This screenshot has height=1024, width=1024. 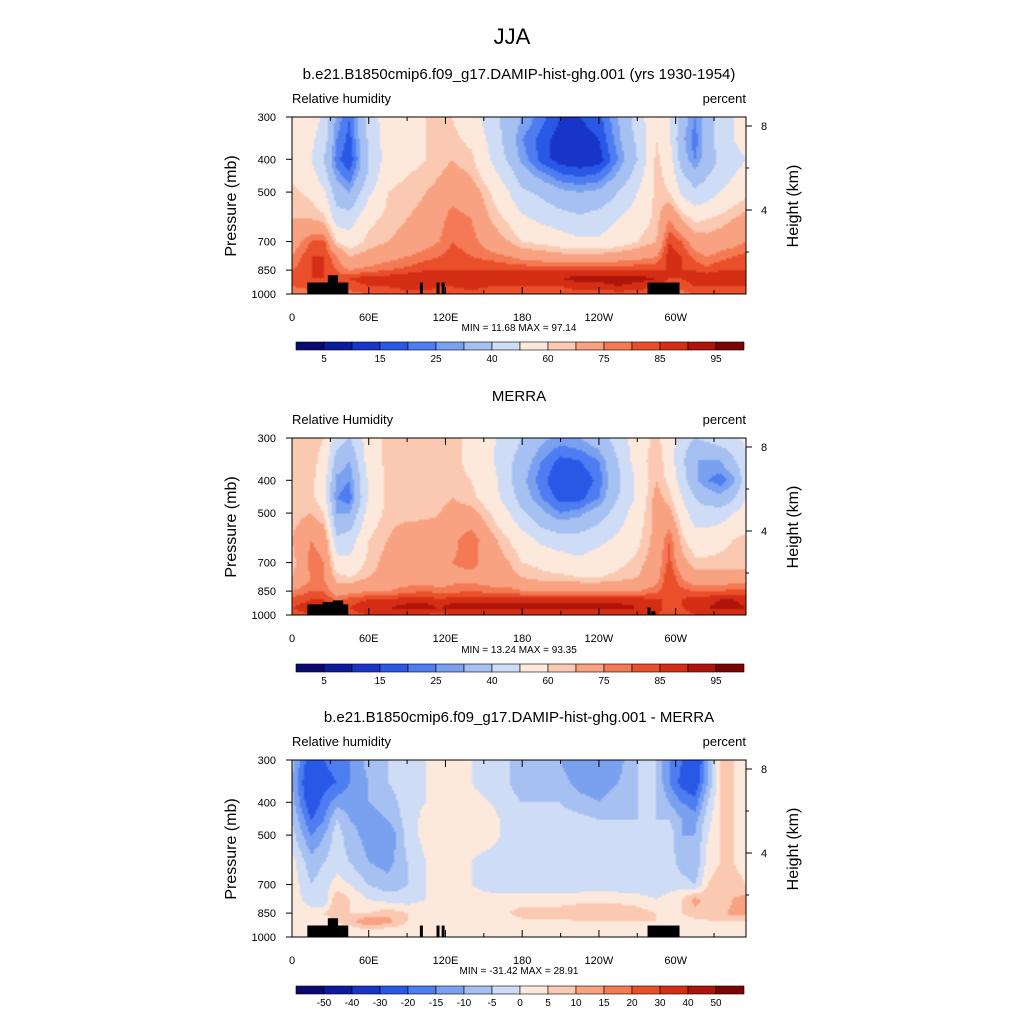 I want to click on colorbar-label: -40, so click(x=352, y=1003).